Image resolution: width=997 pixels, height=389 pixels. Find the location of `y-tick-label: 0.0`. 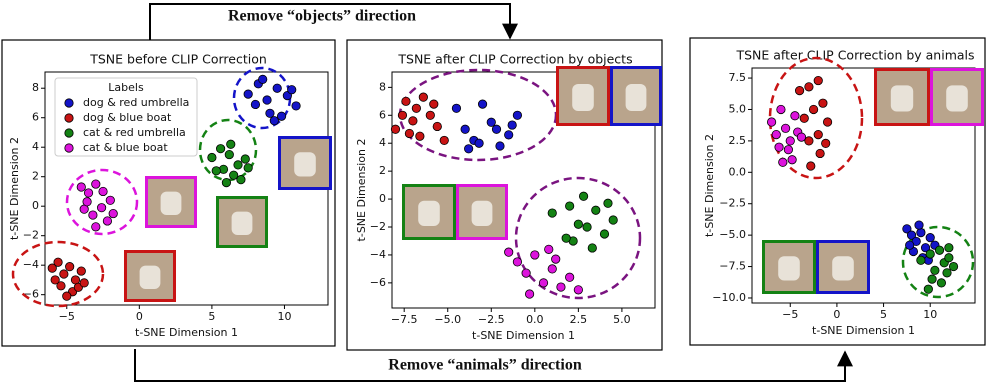

y-tick-label: 0.0 is located at coordinates (738, 171).